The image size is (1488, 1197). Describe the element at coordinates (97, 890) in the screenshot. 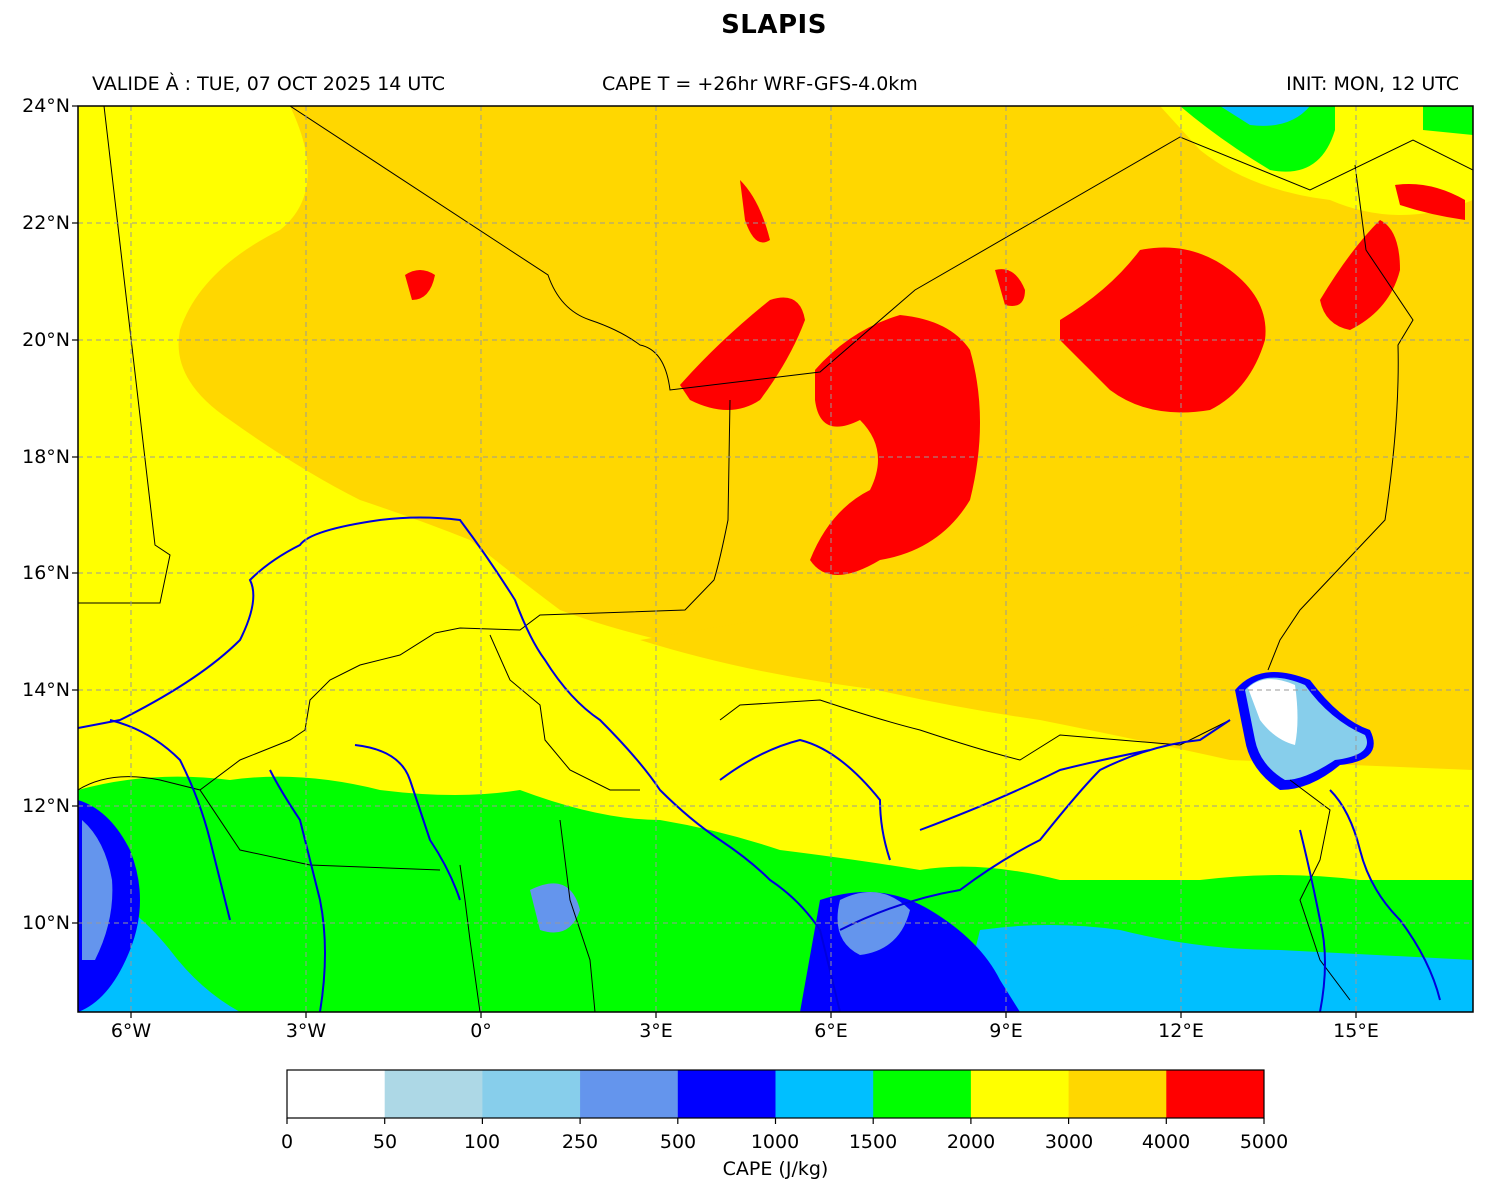

I see `cape-zone-250-500-sw` at that location.